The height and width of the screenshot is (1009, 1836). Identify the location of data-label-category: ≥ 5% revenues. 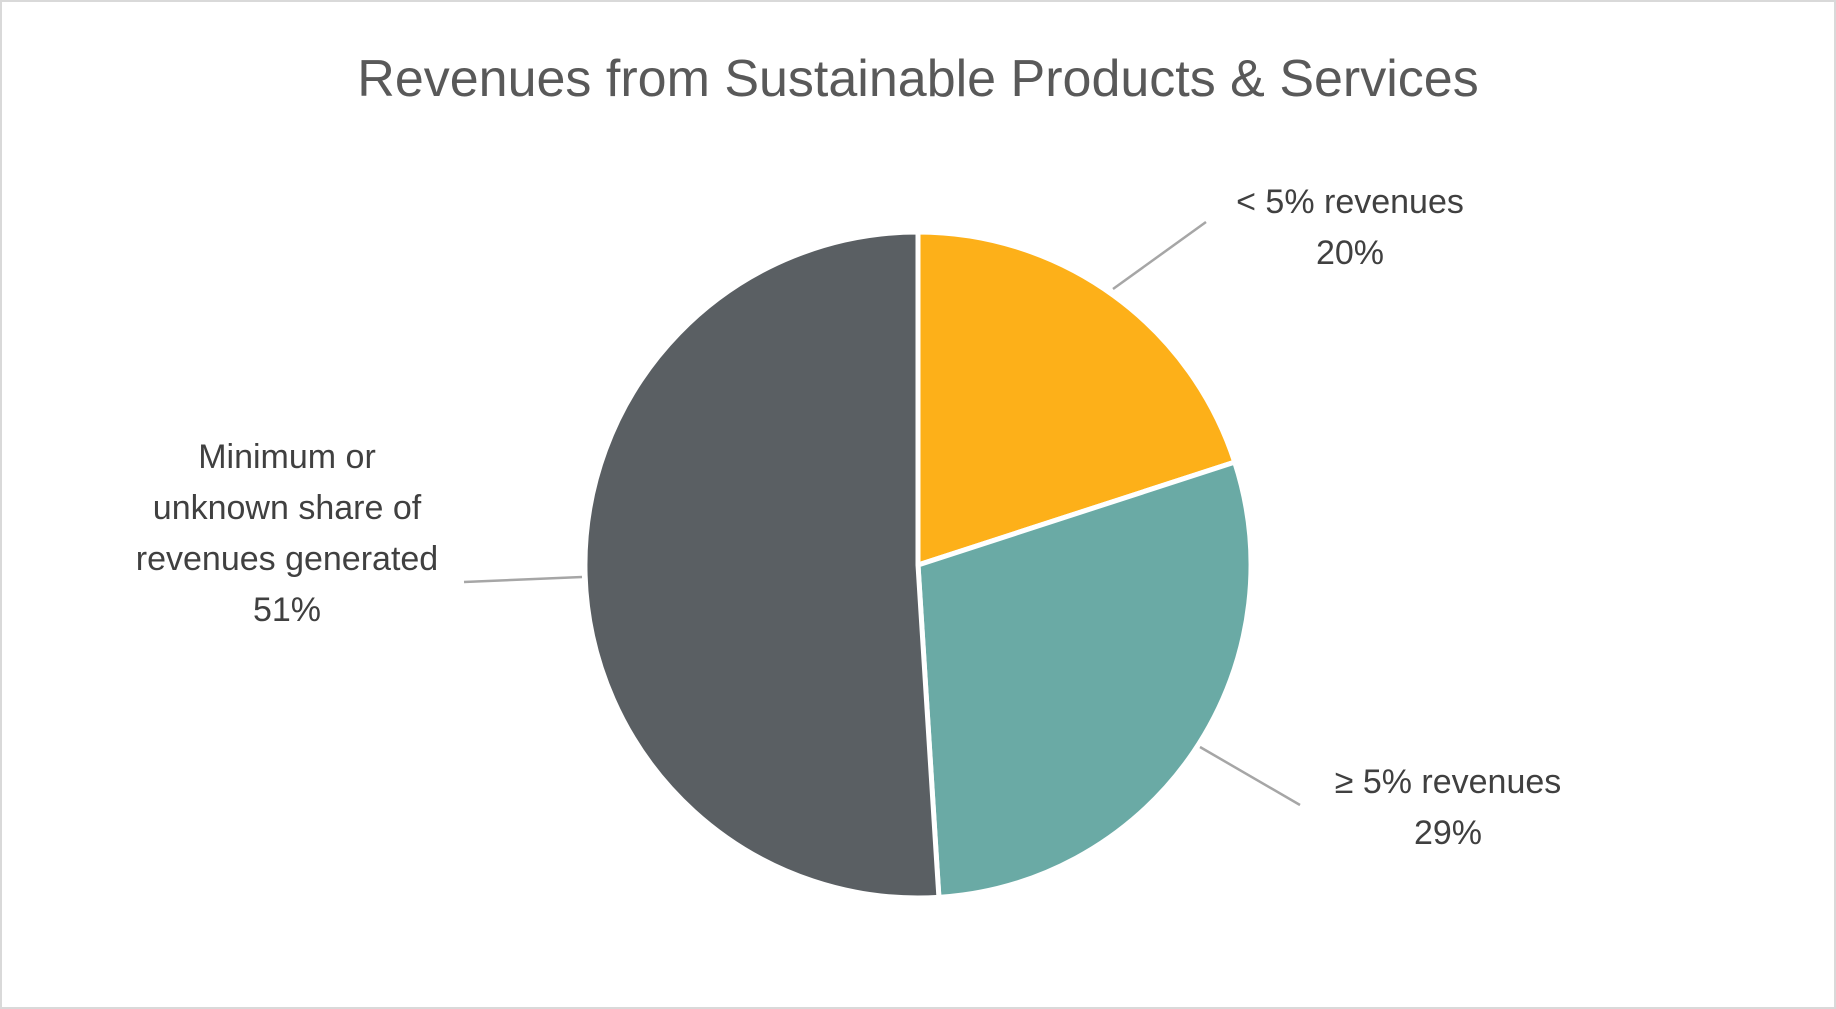
(1448, 782).